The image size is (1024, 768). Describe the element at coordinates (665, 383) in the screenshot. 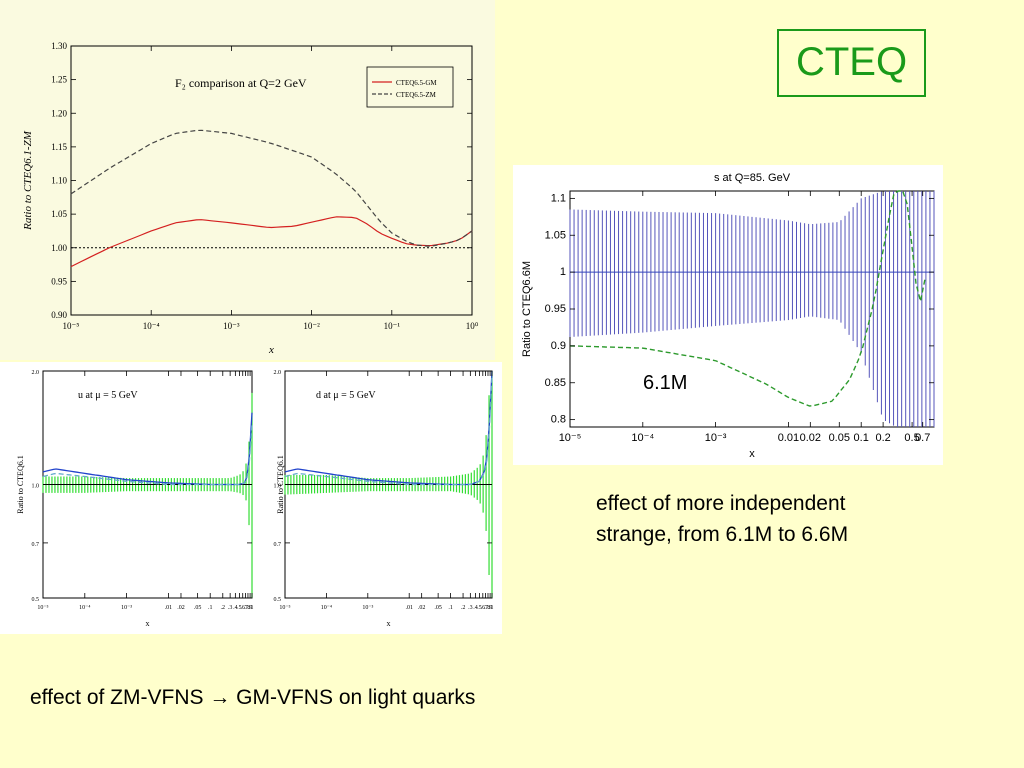

I see `annotation-6-1m: 6.1M` at that location.